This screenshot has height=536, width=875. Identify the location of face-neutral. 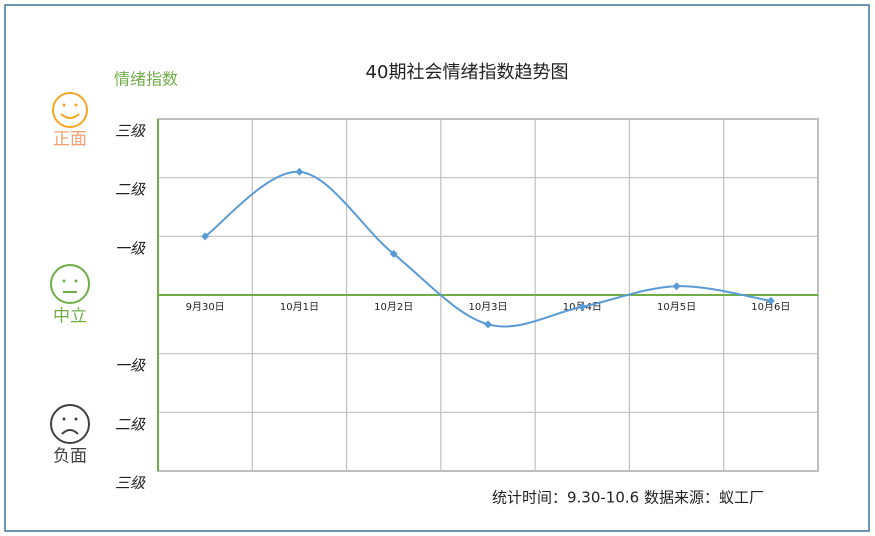
(70, 284).